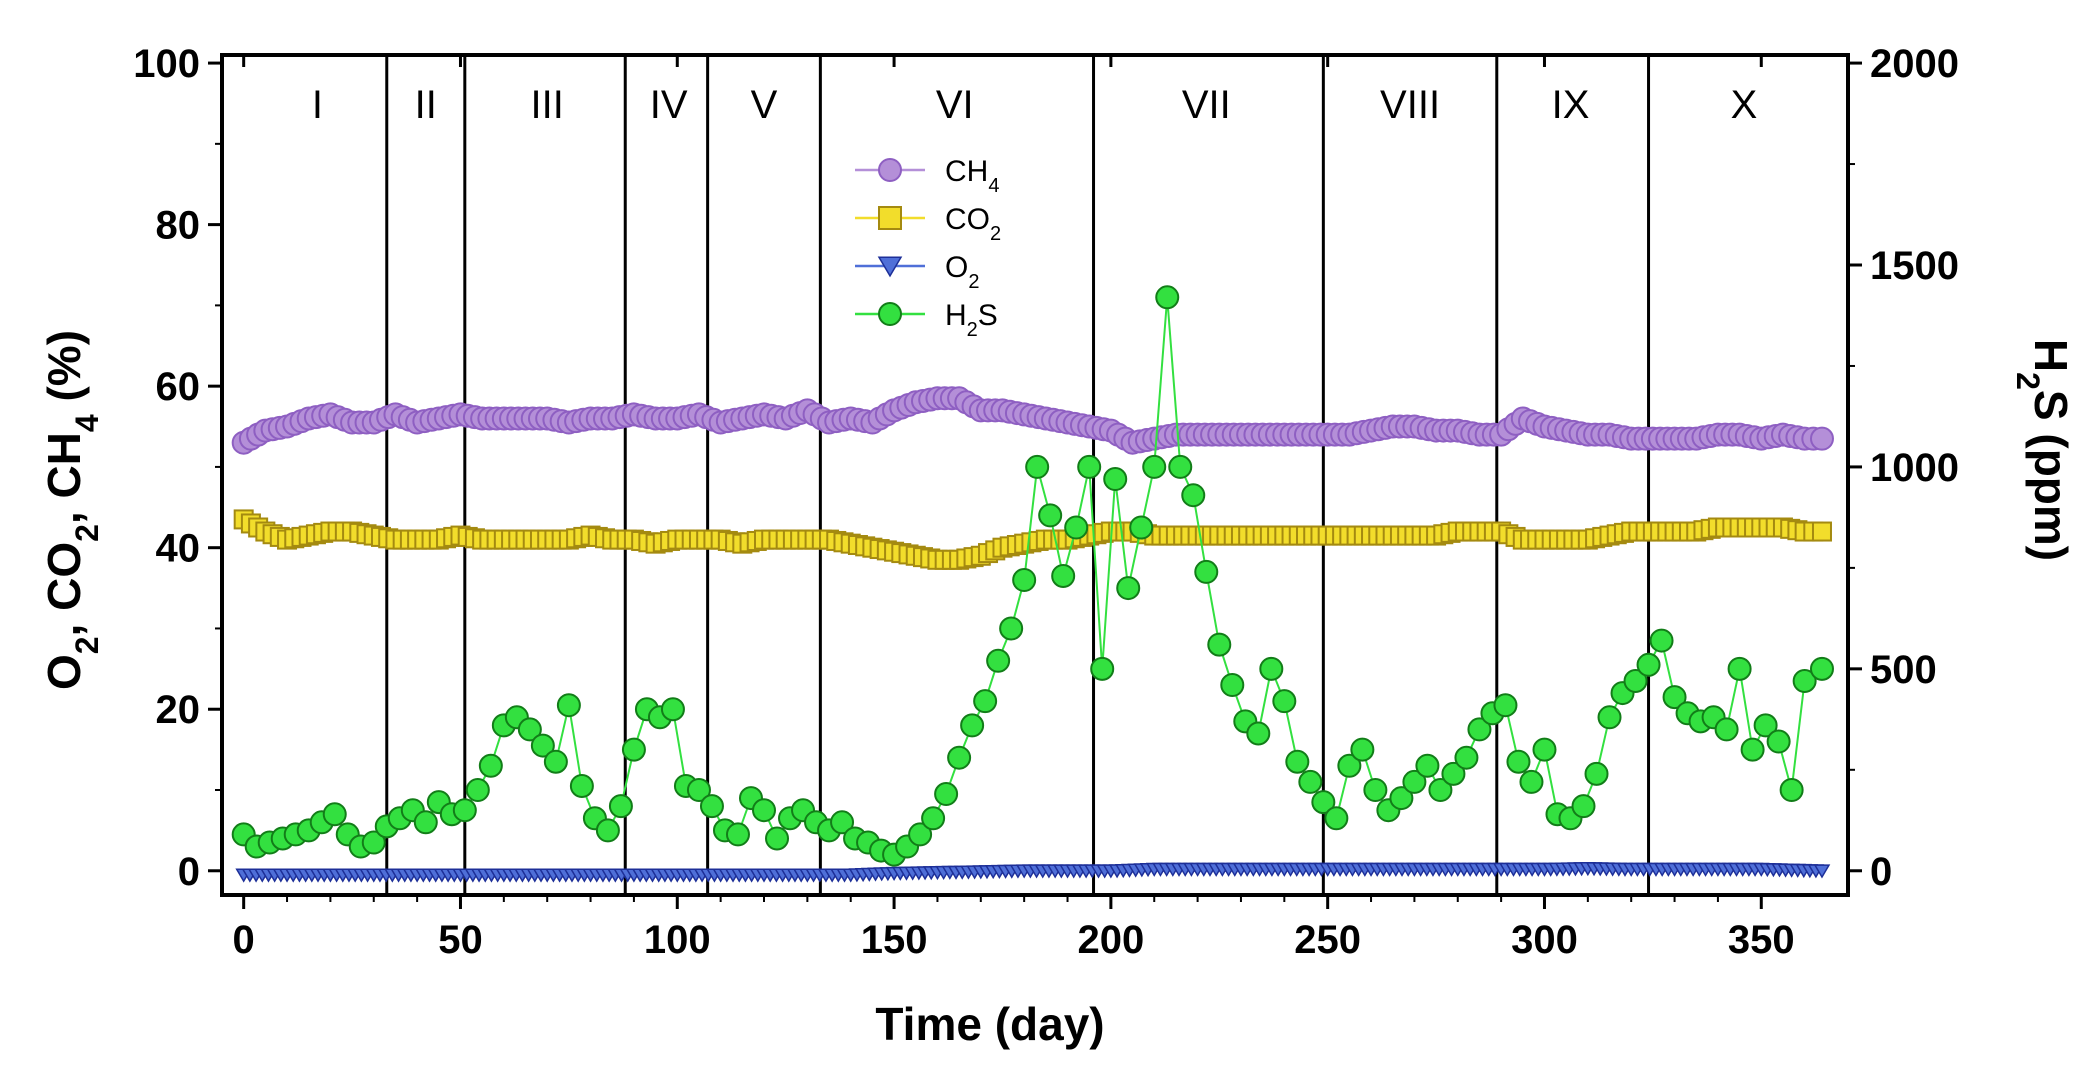 This screenshot has height=1077, width=2099. Describe the element at coordinates (927, 176) in the screenshot. I see `legend-entry-CH4: CH4` at that location.